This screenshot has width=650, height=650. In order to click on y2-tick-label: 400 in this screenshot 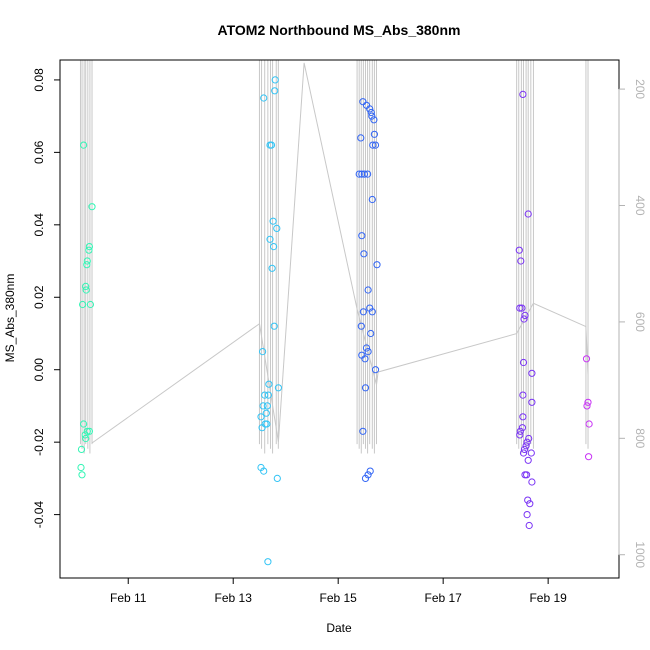, I will do `click(640, 205)`.